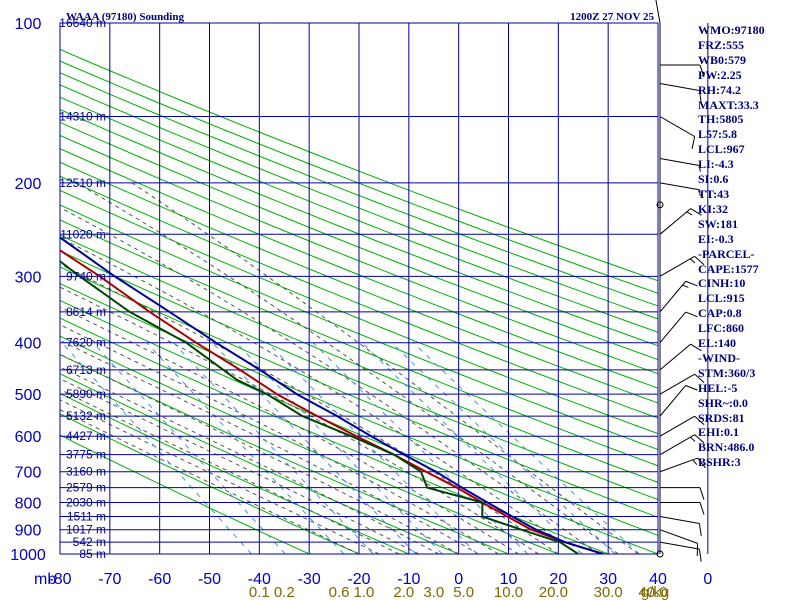 Image resolution: width=800 pixels, height=600 pixels. I want to click on height-label: 3160 m, so click(86, 472).